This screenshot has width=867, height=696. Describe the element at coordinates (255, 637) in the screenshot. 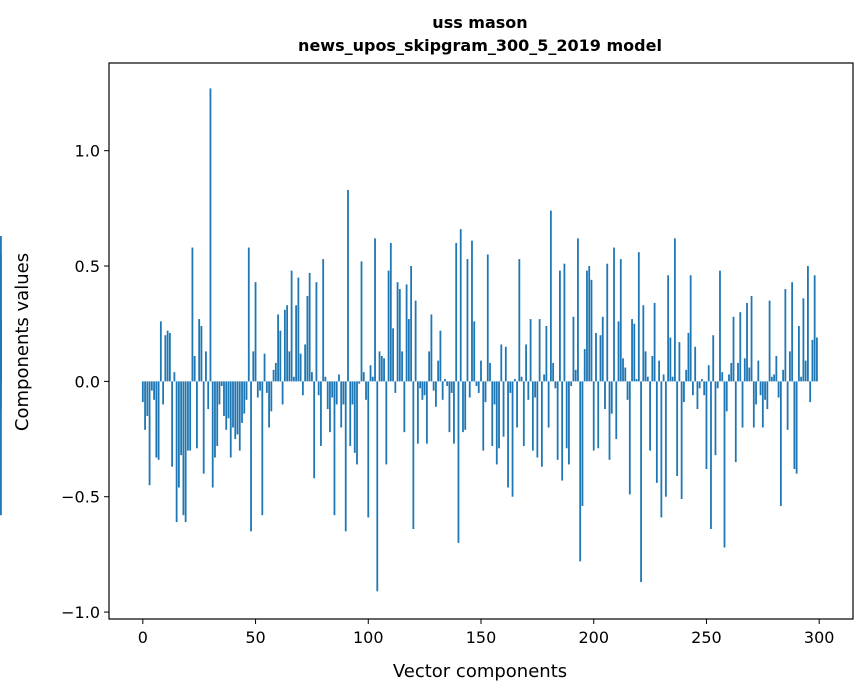

I see `x-tick-label: 50` at that location.